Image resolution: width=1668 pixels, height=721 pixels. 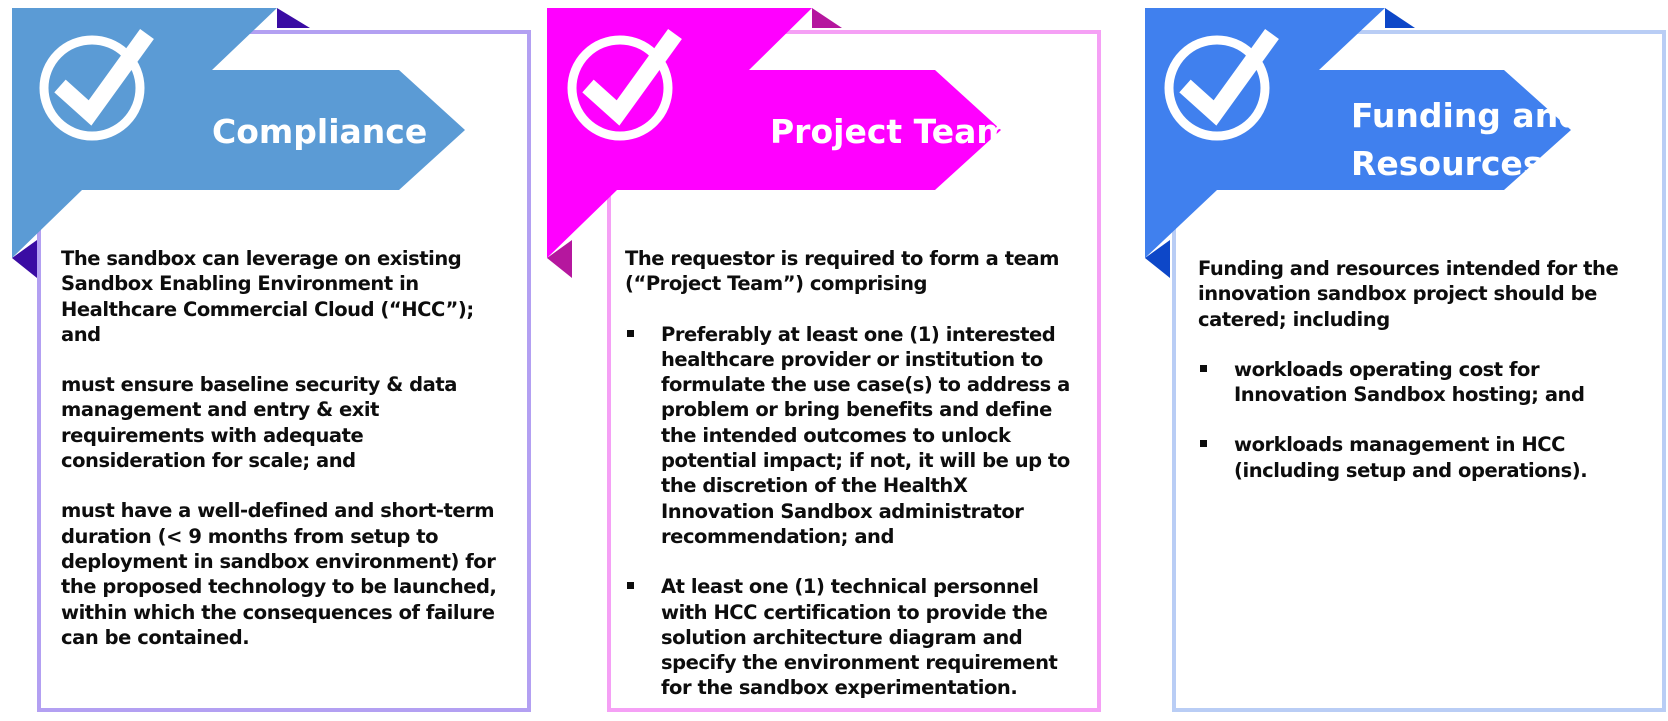 I want to click on funding-banner, so click(x=1358, y=143).